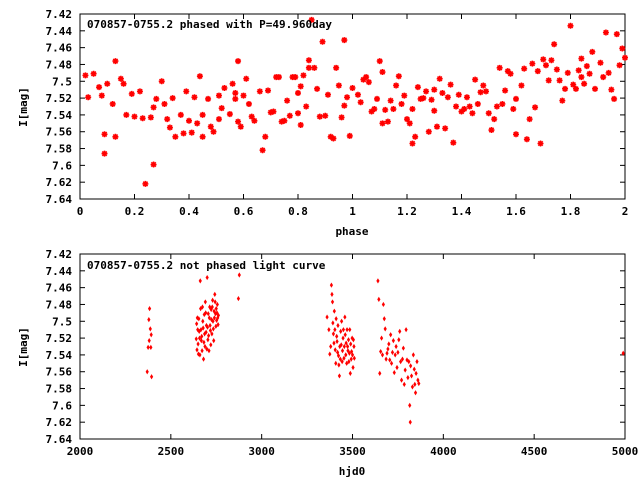 The height and width of the screenshot is (480, 640). I want to click on y-tick-label: 7.62, so click(59, 422).